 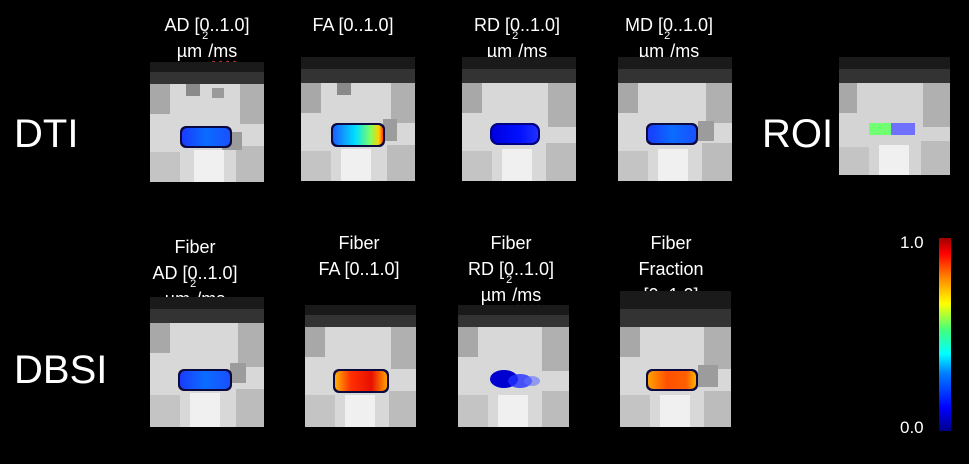 I want to click on colorbar-max-label: 1.0, so click(x=912, y=242).